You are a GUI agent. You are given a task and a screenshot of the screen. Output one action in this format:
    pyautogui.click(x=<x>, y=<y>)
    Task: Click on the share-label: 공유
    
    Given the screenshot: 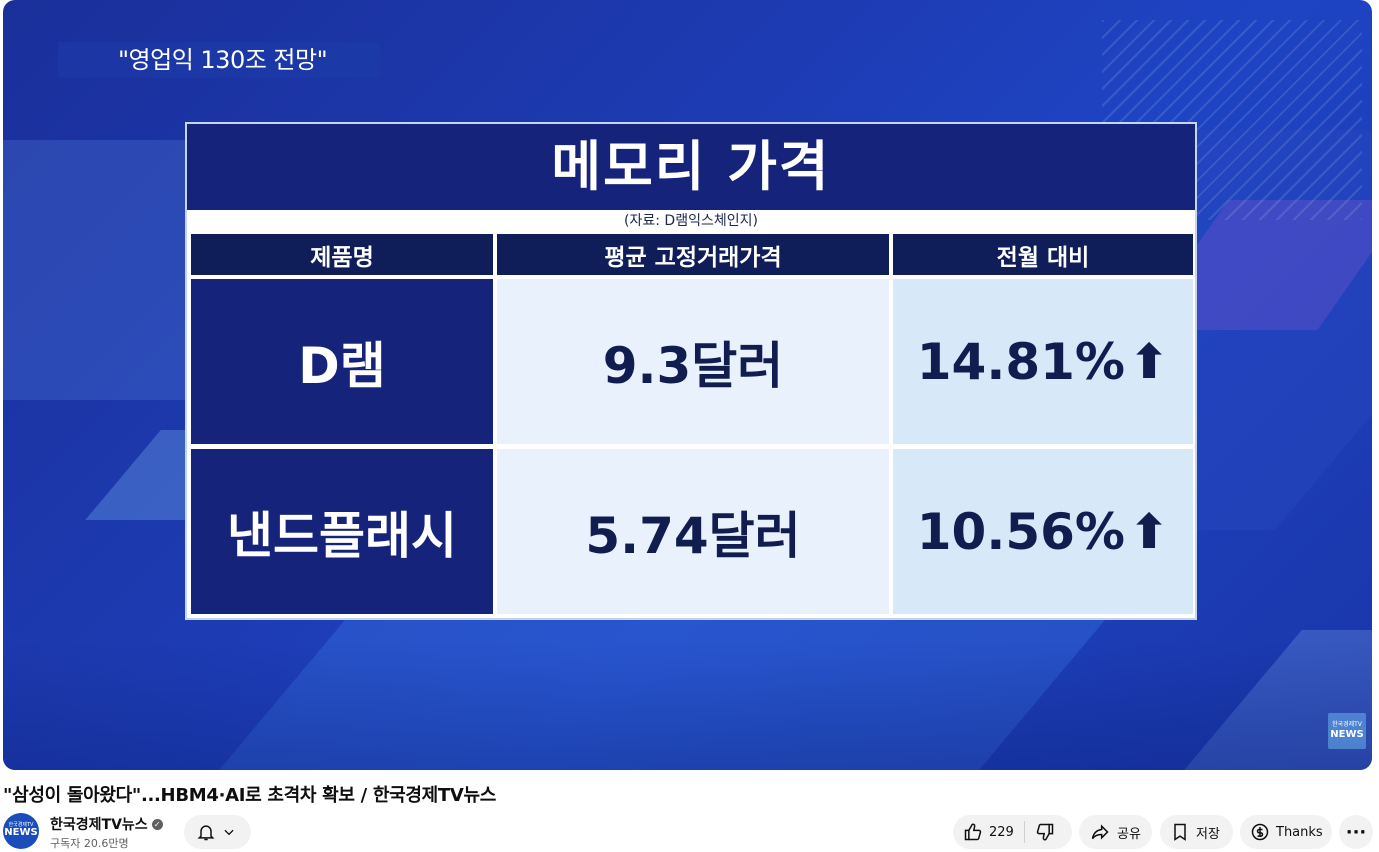 What is the action you would take?
    pyautogui.click(x=1129, y=834)
    